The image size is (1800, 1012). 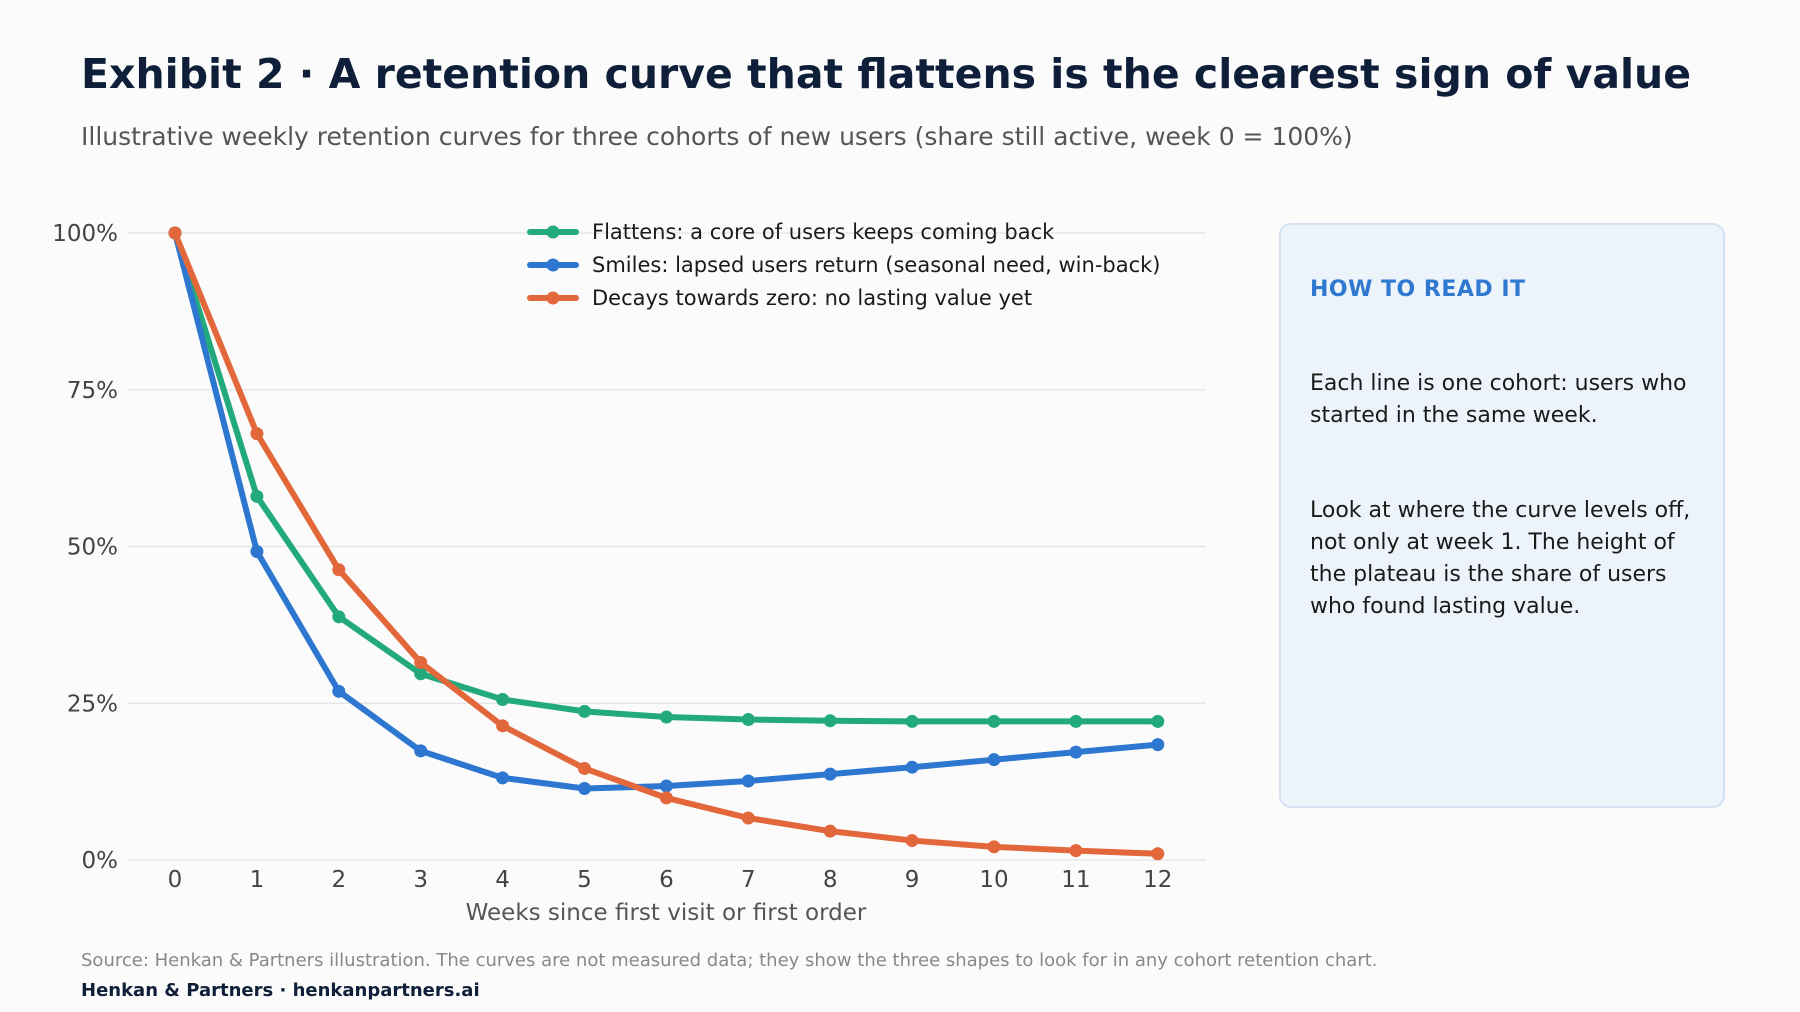 What do you see at coordinates (175, 880) in the screenshot?
I see `x-tick-label: 0` at bounding box center [175, 880].